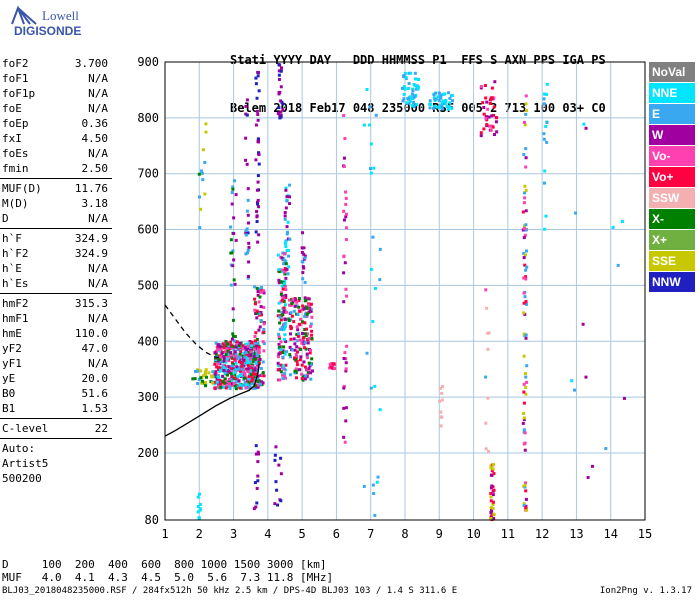 The height and width of the screenshot is (600, 700). Describe the element at coordinates (164, 534) in the screenshot. I see `x-tick-label: 1` at that location.